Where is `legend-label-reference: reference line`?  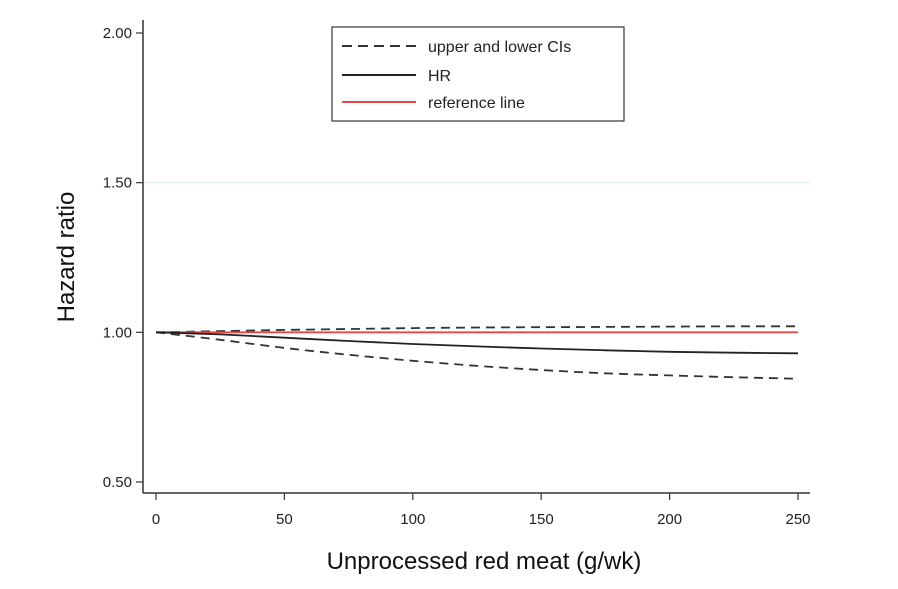
legend-label-reference: reference line is located at coordinates (476, 103).